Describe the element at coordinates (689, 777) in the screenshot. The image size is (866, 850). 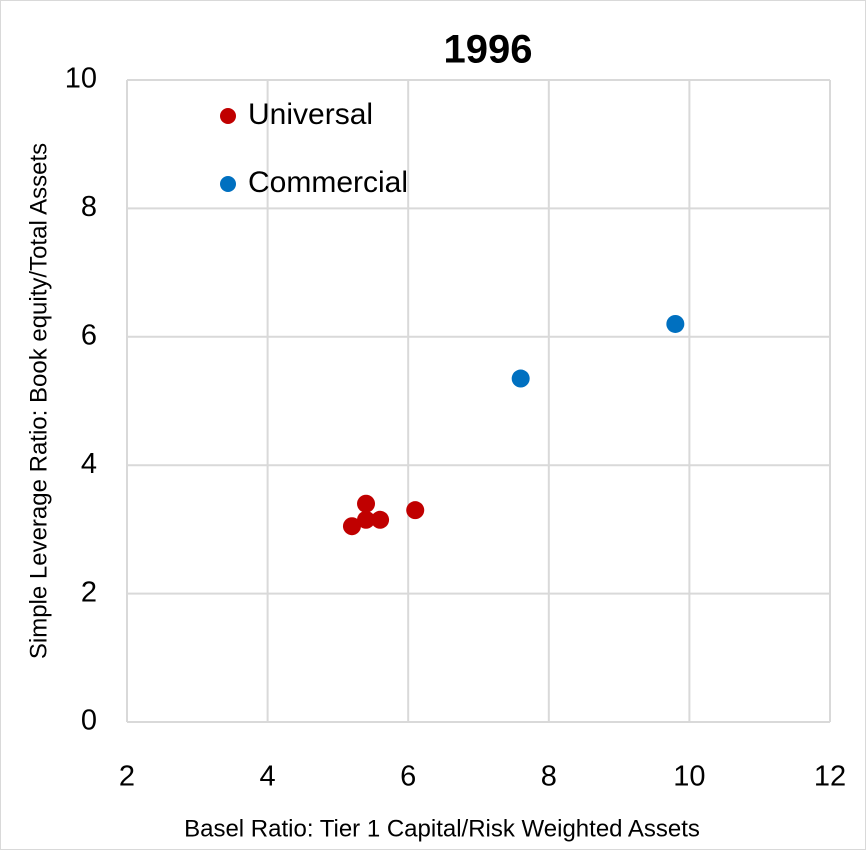
I see `x-tick-label: 10` at that location.